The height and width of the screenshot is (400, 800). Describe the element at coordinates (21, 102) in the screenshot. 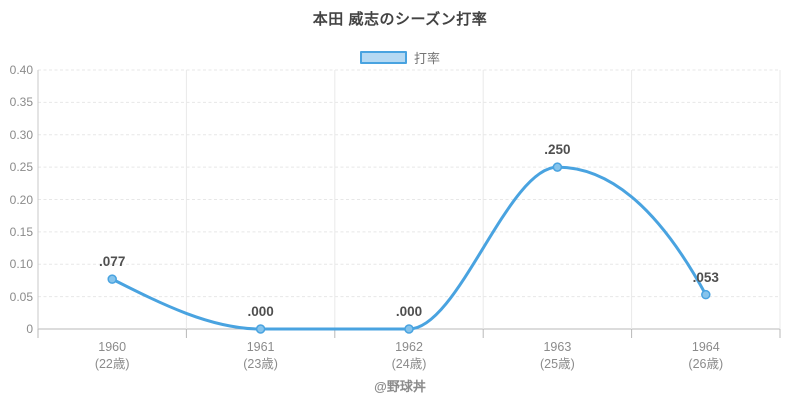

I see `y-tick-label: 0.35` at that location.